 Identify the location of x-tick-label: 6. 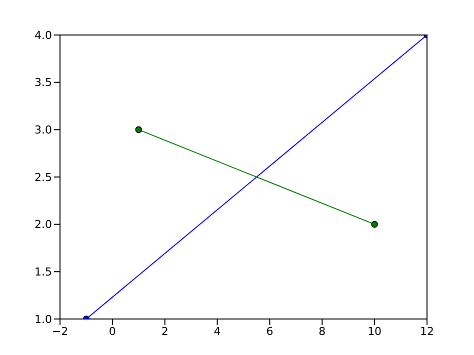
(270, 331).